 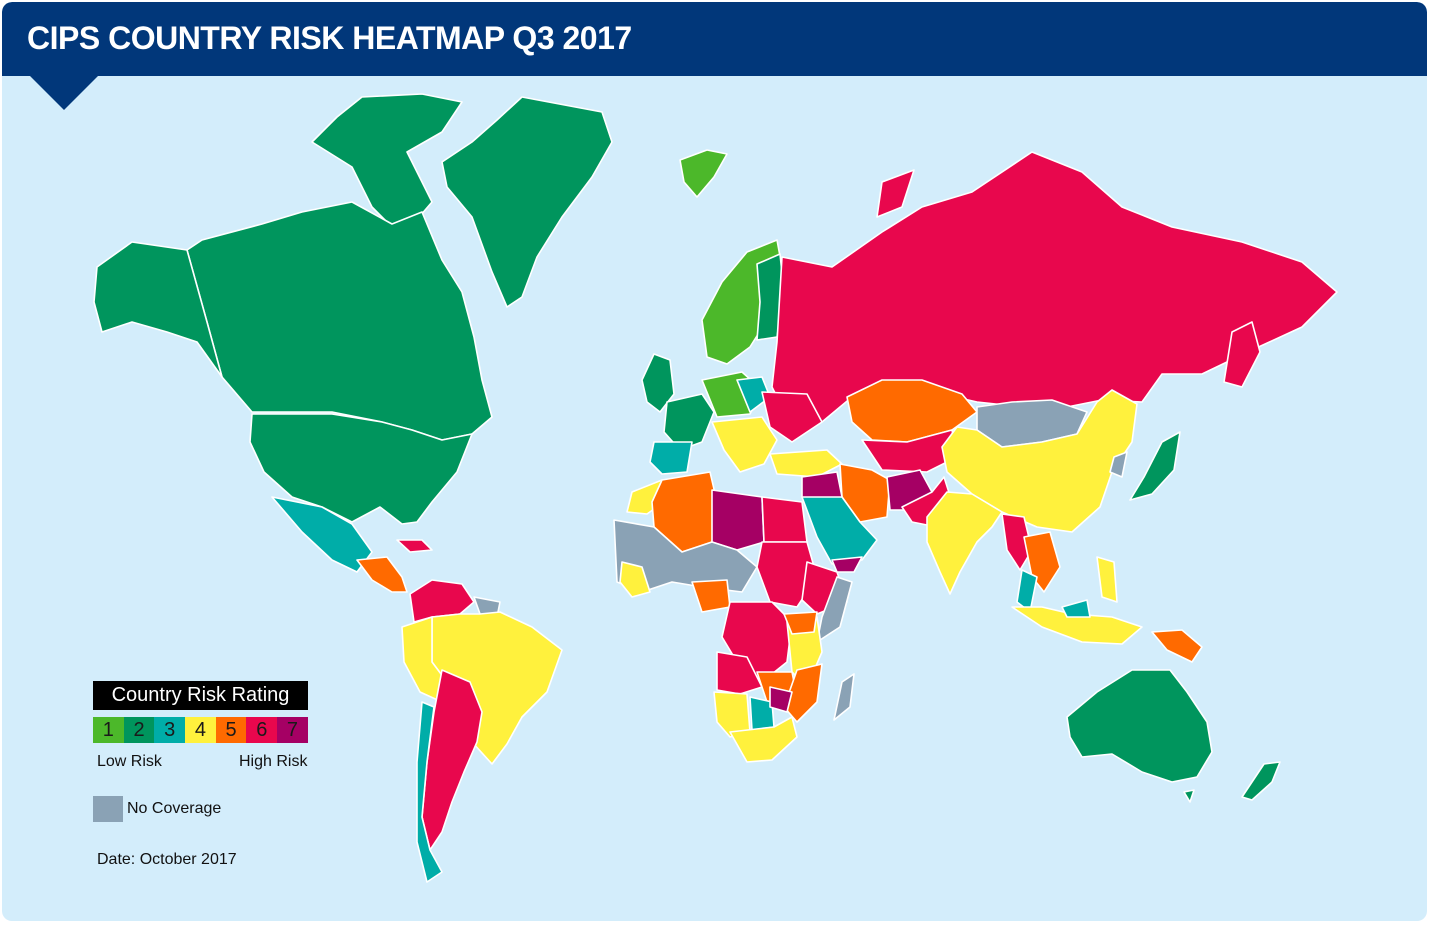 What do you see at coordinates (635, 579) in the screenshot?
I see `region-gulf-guinea` at bounding box center [635, 579].